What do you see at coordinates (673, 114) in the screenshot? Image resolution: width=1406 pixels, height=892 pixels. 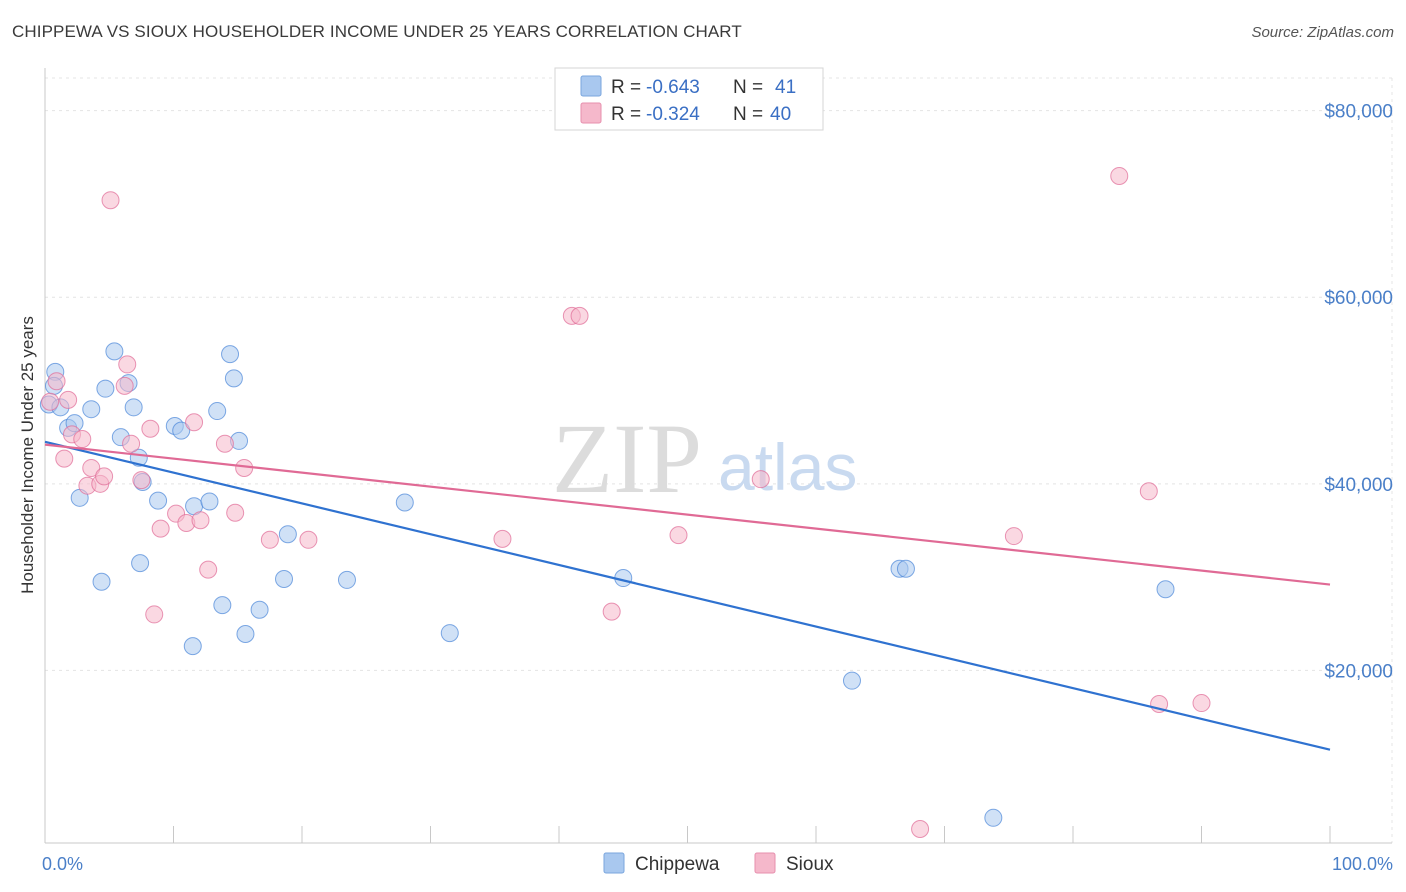 I see `legend-r-value: -0.324` at bounding box center [673, 114].